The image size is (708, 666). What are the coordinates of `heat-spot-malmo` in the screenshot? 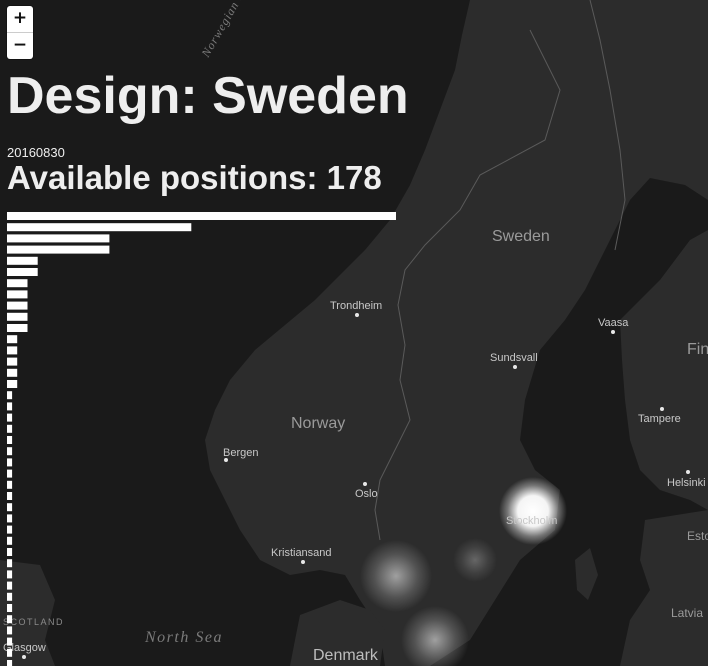 It's located at (435, 636).